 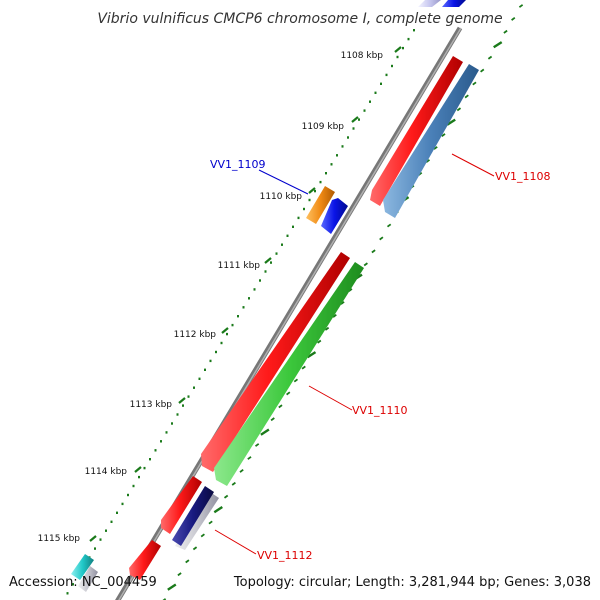 I want to click on gene-label-vv1-1112: VV1_1112, so click(x=285, y=555).